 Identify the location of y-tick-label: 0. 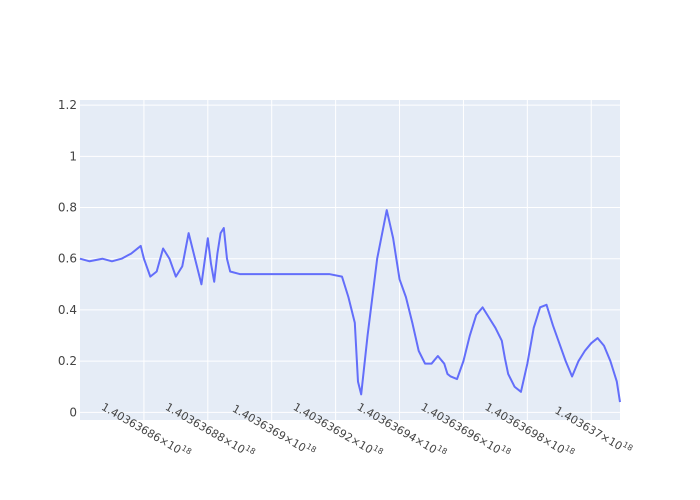
(73, 412).